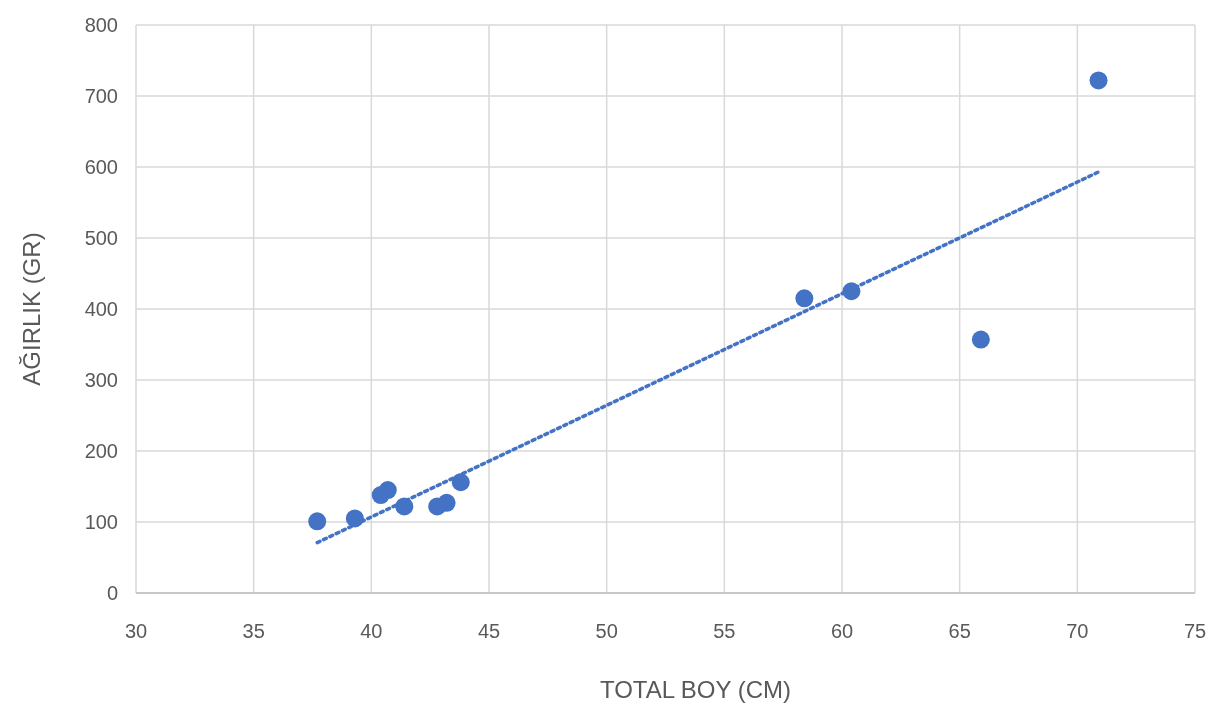  What do you see at coordinates (101, 380) in the screenshot?
I see `y-tick-label: 300` at bounding box center [101, 380].